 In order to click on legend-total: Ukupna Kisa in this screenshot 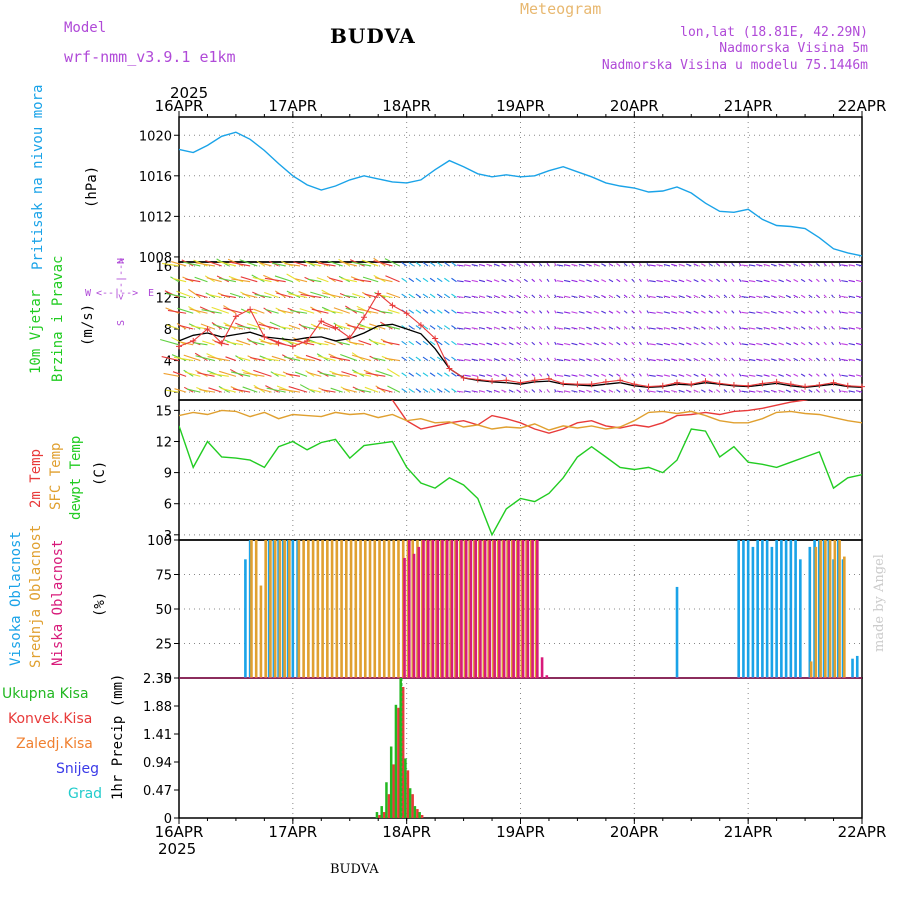, I will do `click(45, 694)`.